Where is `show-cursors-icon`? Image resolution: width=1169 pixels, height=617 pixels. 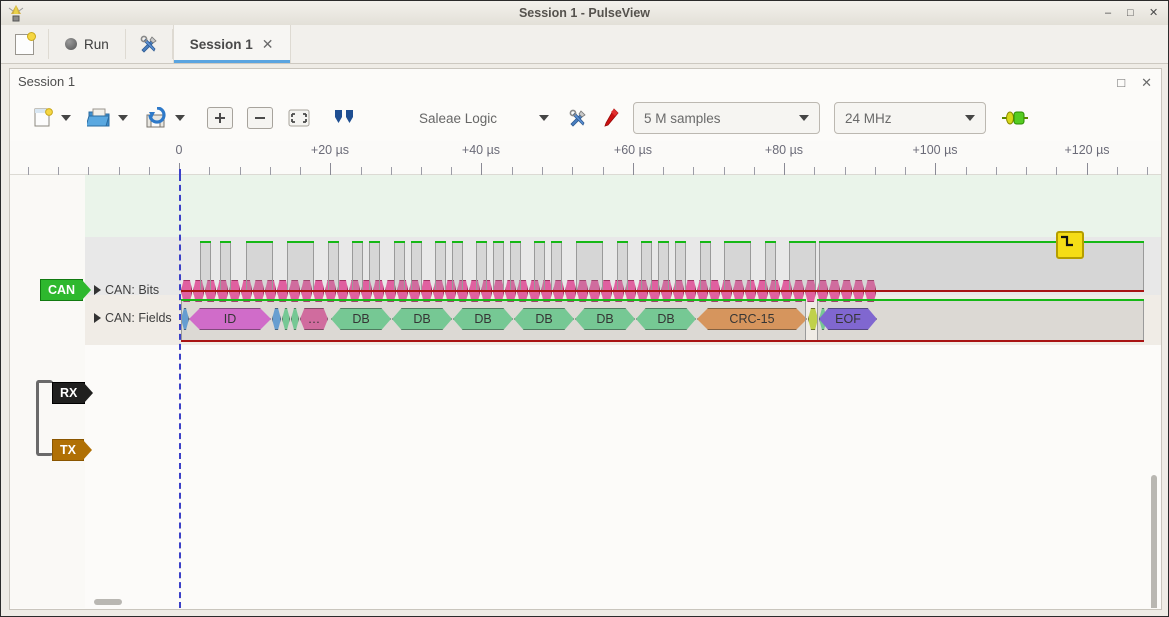
show-cursors-icon is located at coordinates (344, 116).